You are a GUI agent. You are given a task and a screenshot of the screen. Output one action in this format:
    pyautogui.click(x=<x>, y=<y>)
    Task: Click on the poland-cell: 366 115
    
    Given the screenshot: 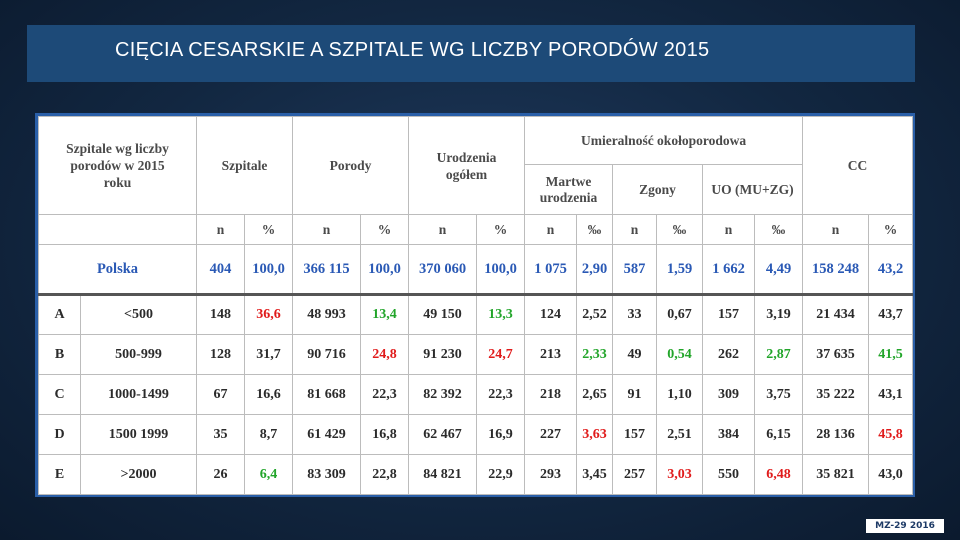 What is the action you would take?
    pyautogui.click(x=326, y=270)
    